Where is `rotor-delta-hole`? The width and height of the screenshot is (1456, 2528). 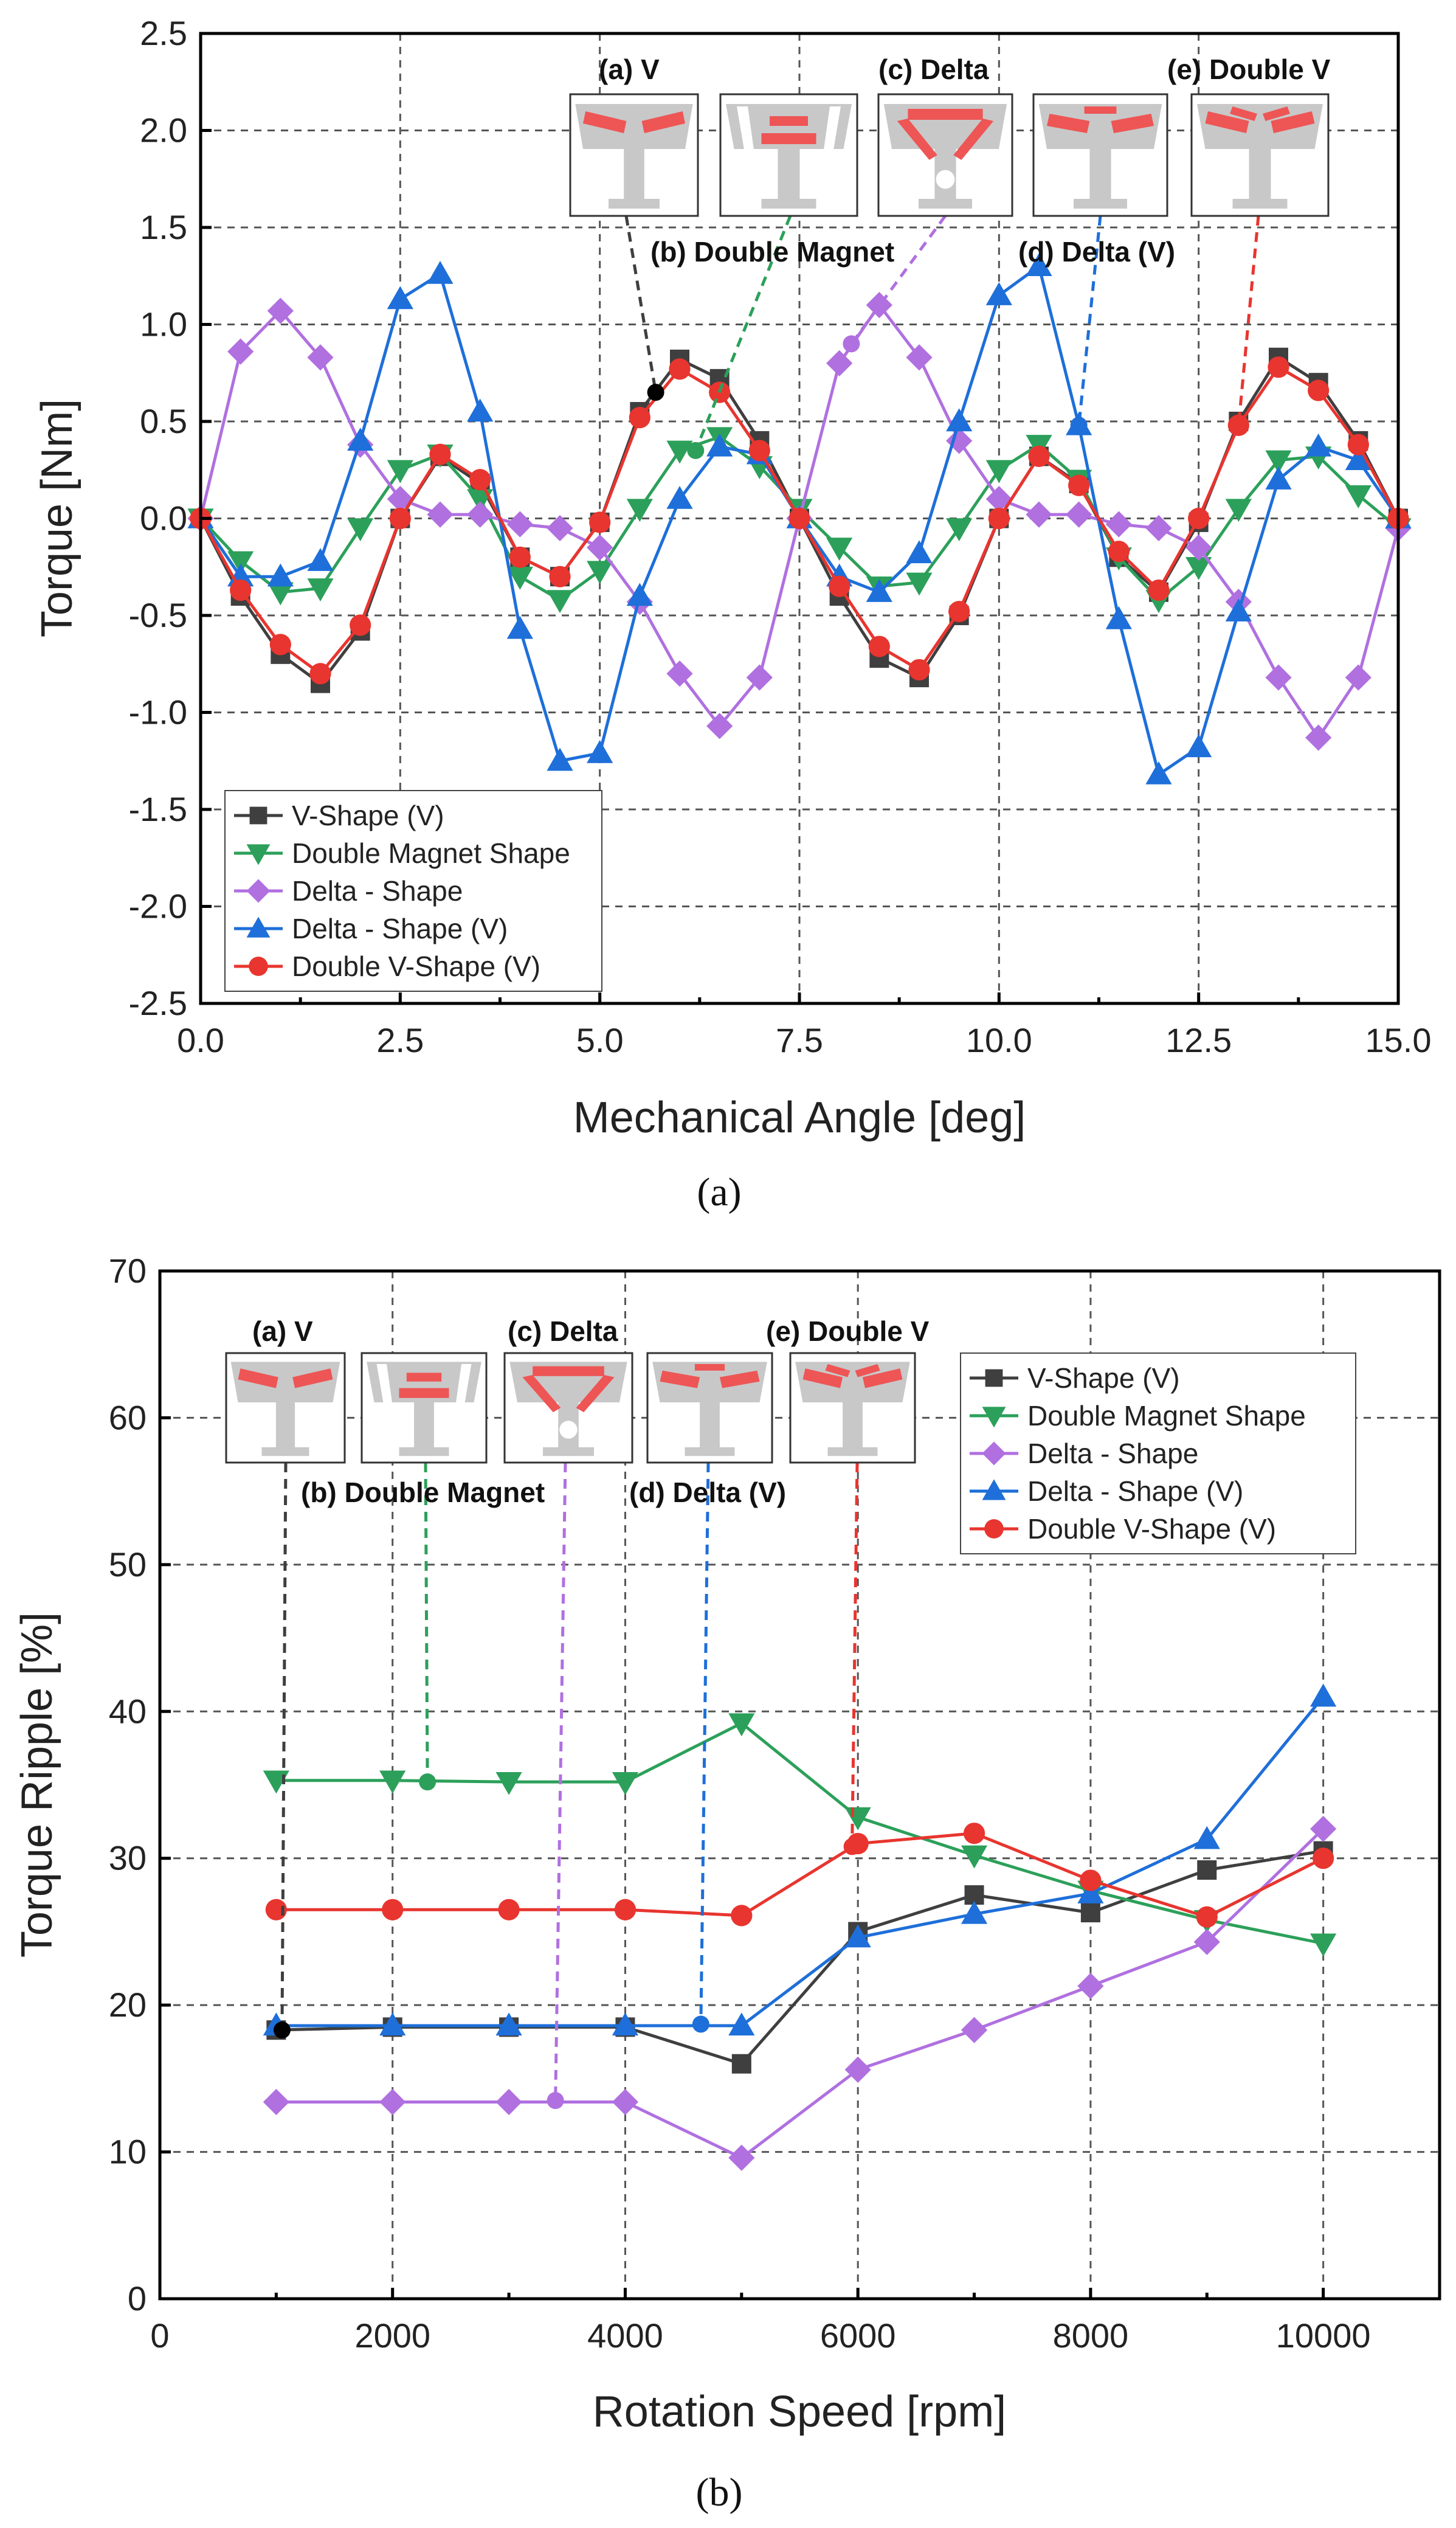 rotor-delta-hole is located at coordinates (945, 179).